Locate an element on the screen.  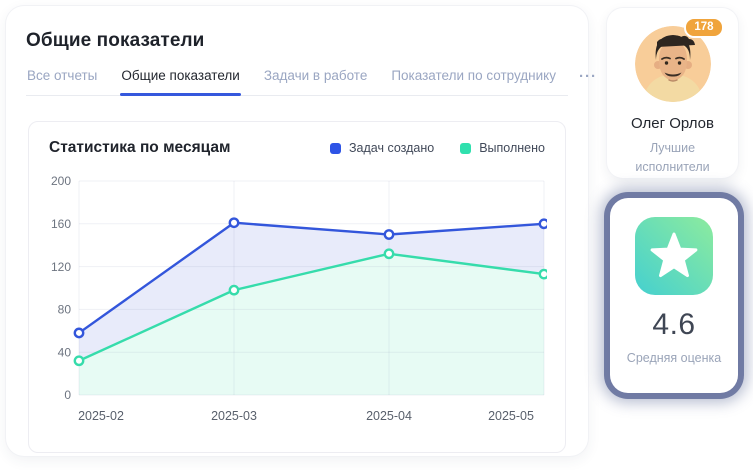
svg-text: 2025-04 is located at coordinates (389, 416).